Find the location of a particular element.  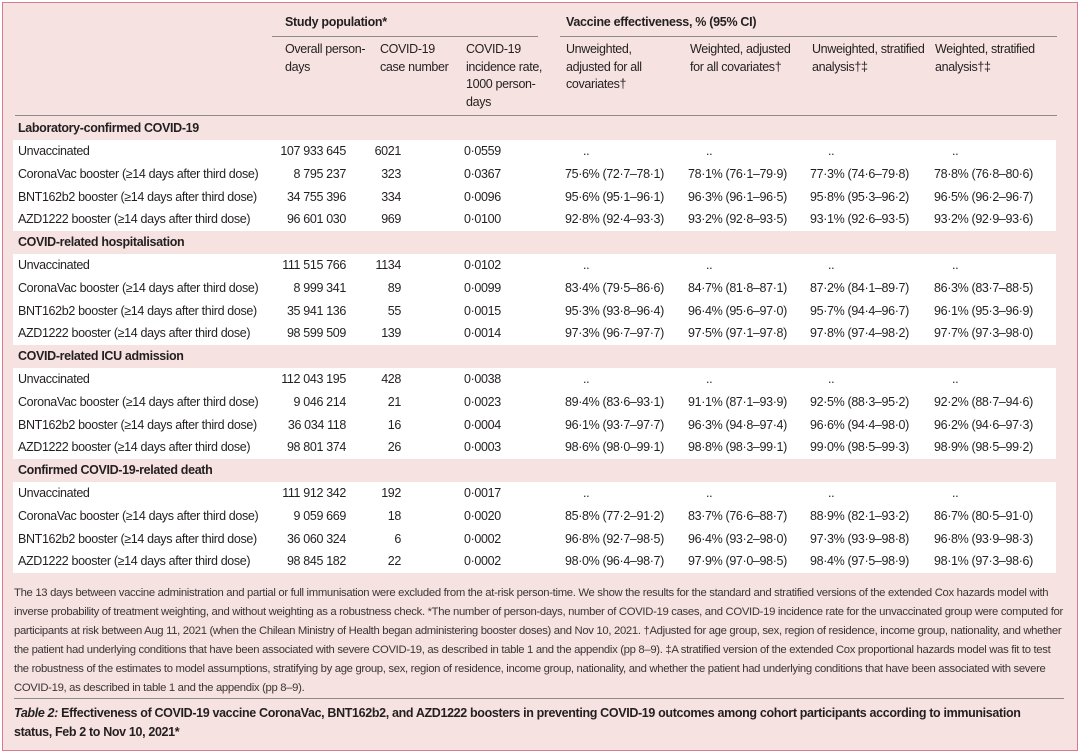

cell-ve-weighted-adjusted: 78·1% (76·1–79·9) is located at coordinates (737, 173).